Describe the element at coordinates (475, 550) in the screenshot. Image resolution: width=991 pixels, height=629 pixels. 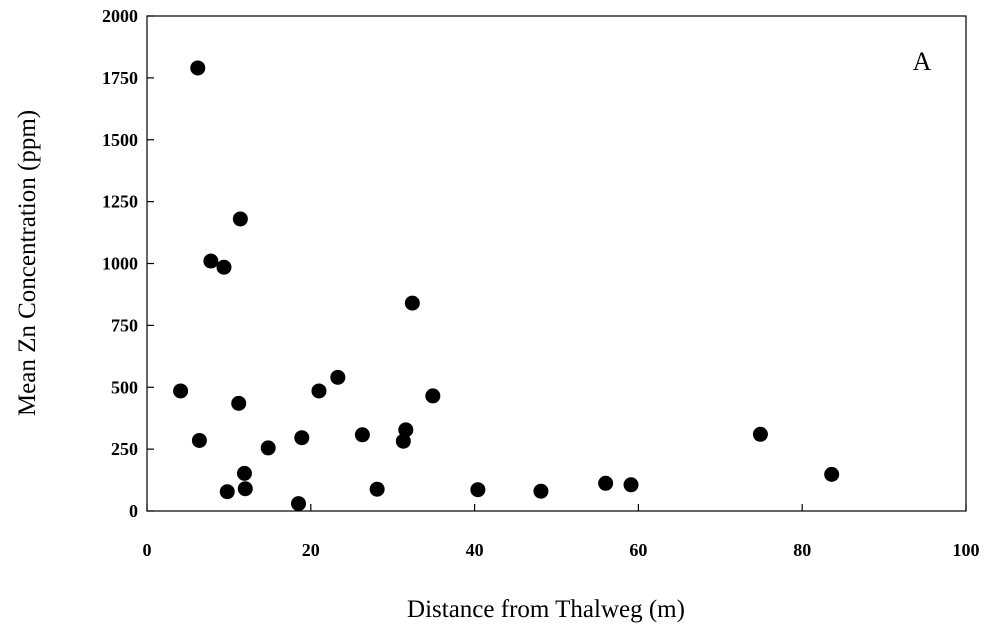
I see `x-tick-label: 40` at that location.